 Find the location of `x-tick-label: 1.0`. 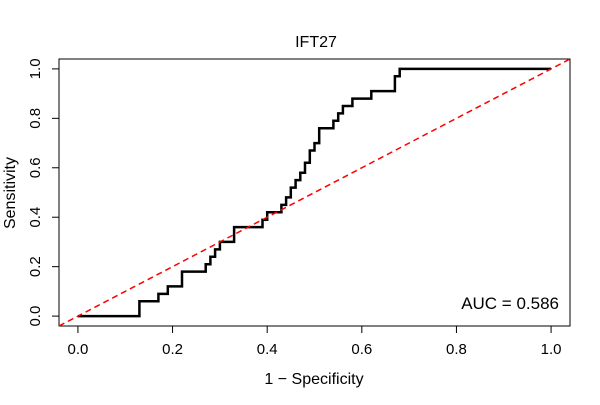

x-tick-label: 1.0 is located at coordinates (551, 349).